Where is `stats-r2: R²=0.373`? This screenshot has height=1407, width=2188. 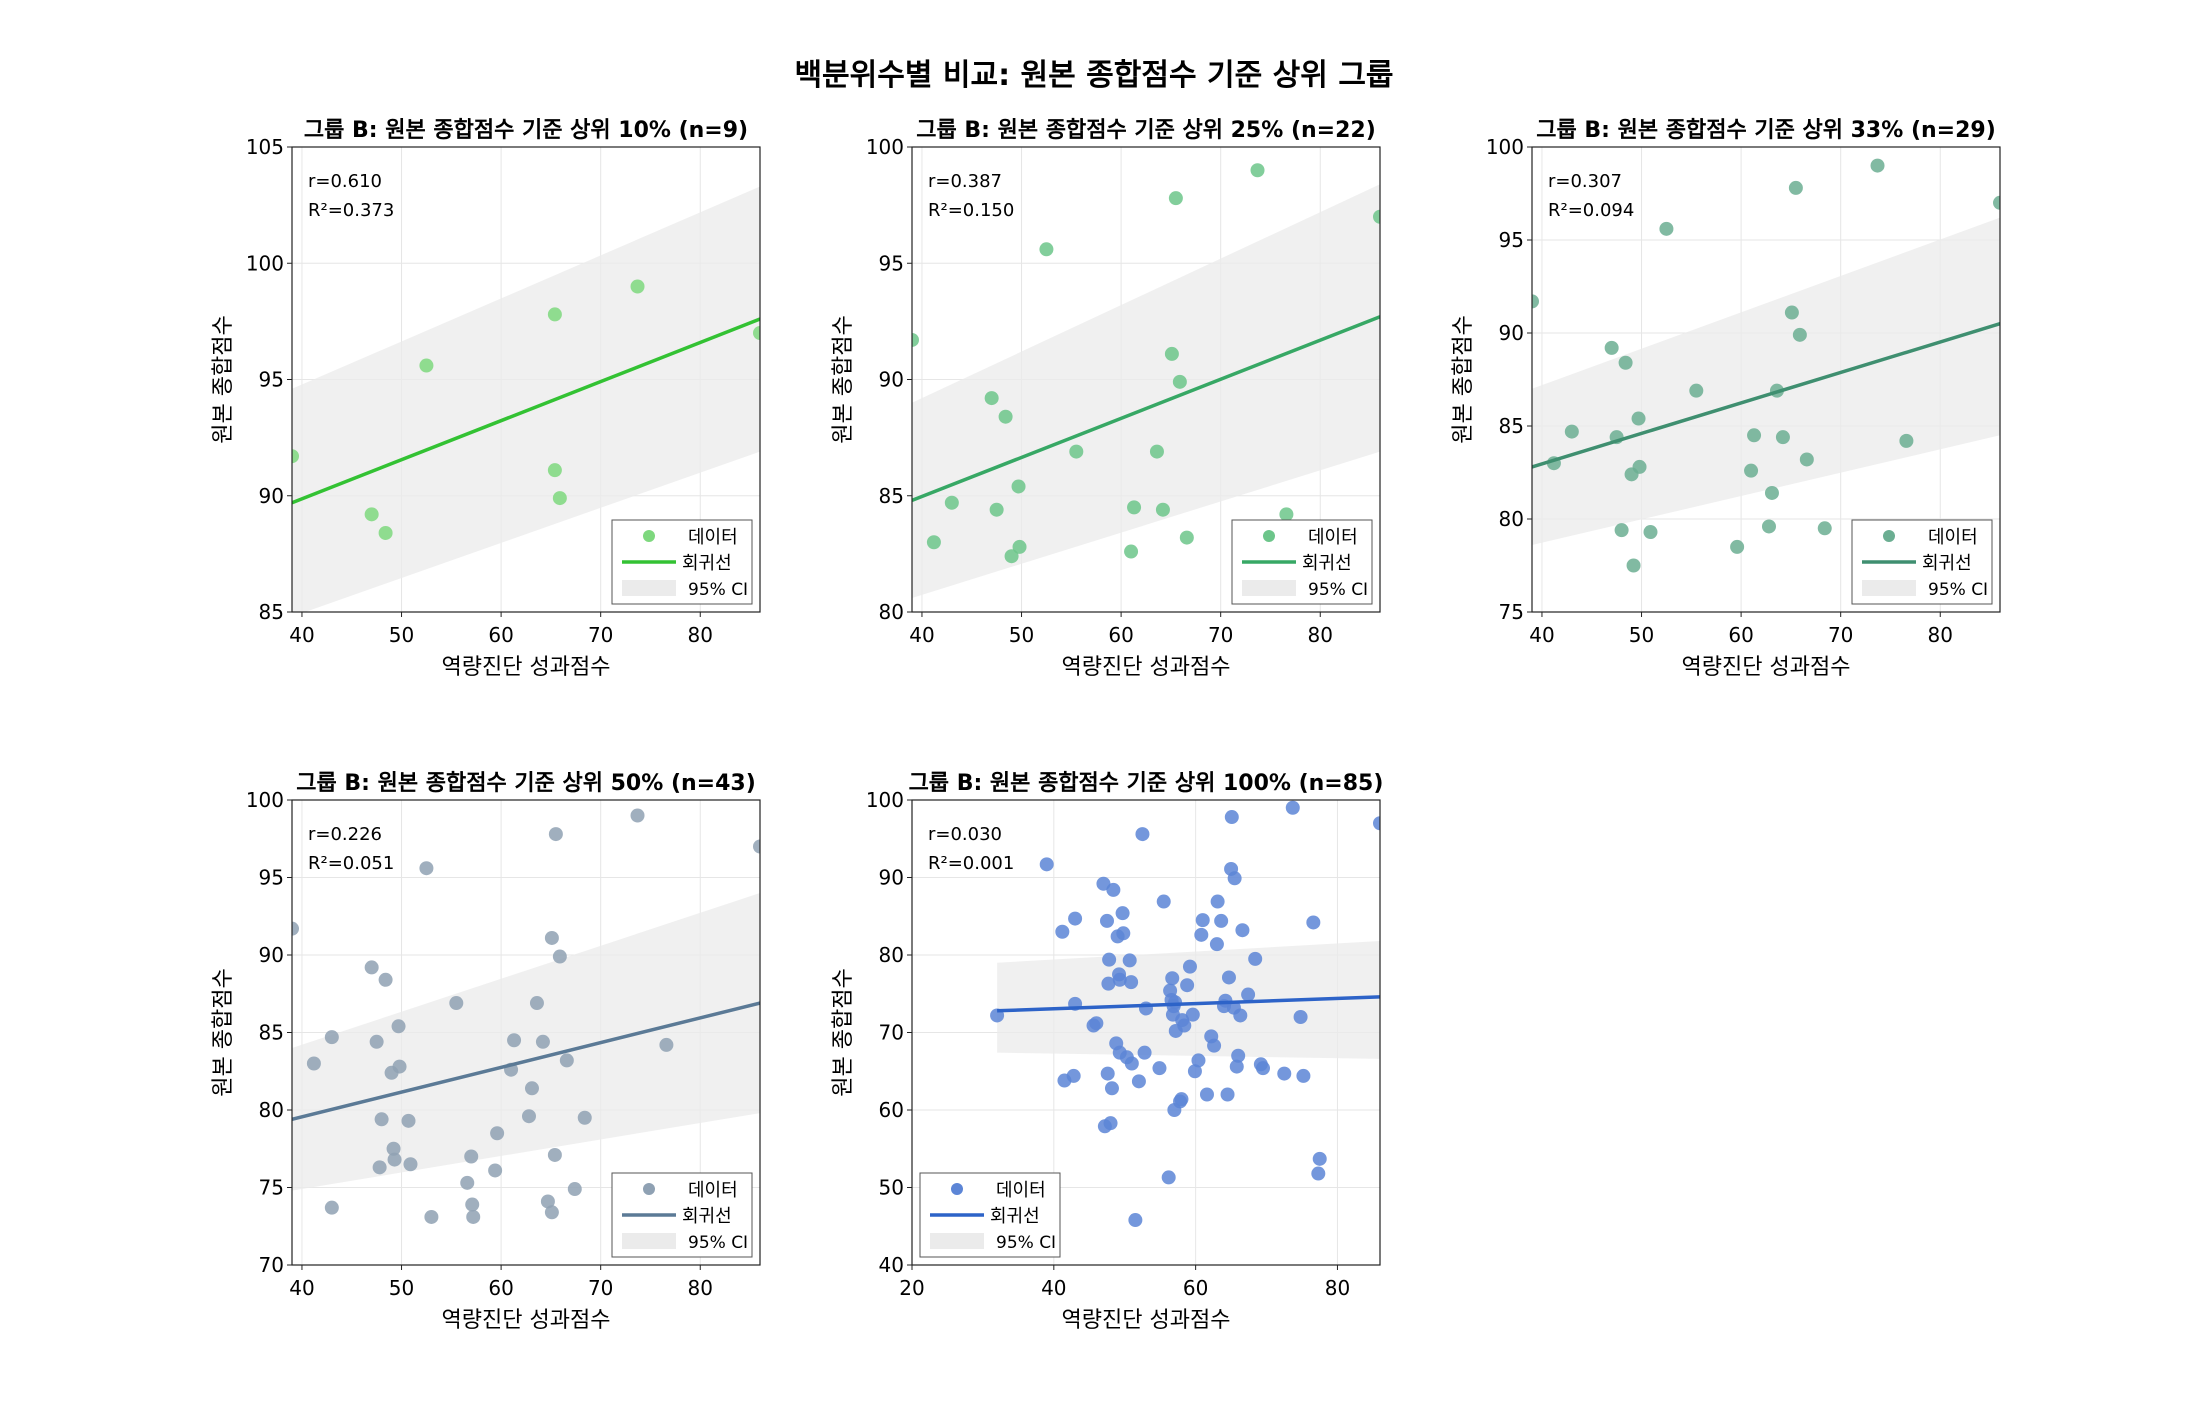
stats-r2: R²=0.373 is located at coordinates (351, 210).